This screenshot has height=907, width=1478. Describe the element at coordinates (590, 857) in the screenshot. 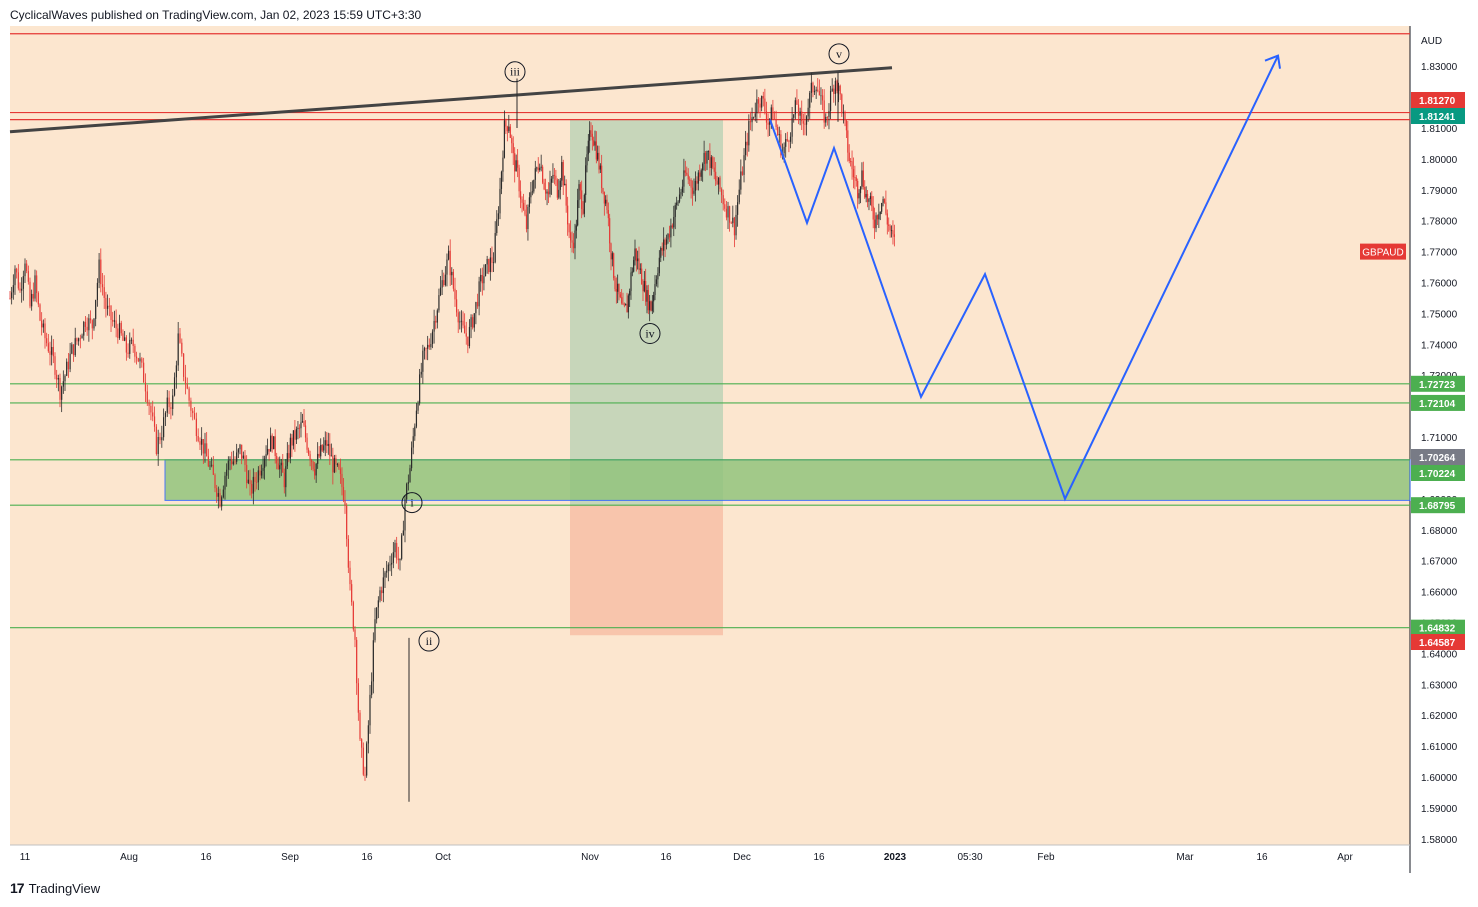

I see `x-tick-label: Nov` at that location.